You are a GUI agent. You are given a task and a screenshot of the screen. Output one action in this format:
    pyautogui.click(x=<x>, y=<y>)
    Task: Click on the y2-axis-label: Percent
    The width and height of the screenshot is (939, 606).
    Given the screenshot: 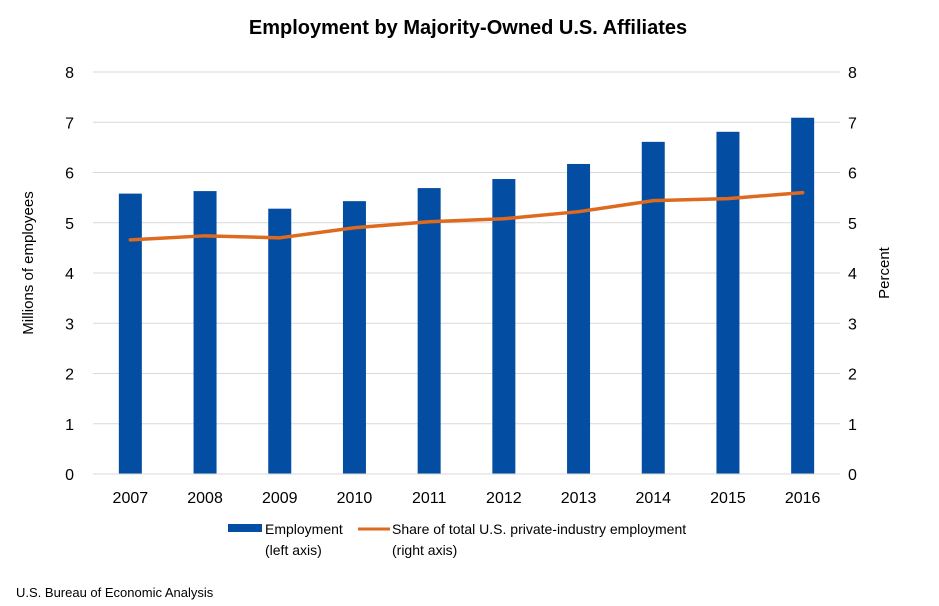 What is the action you would take?
    pyautogui.click(x=884, y=272)
    